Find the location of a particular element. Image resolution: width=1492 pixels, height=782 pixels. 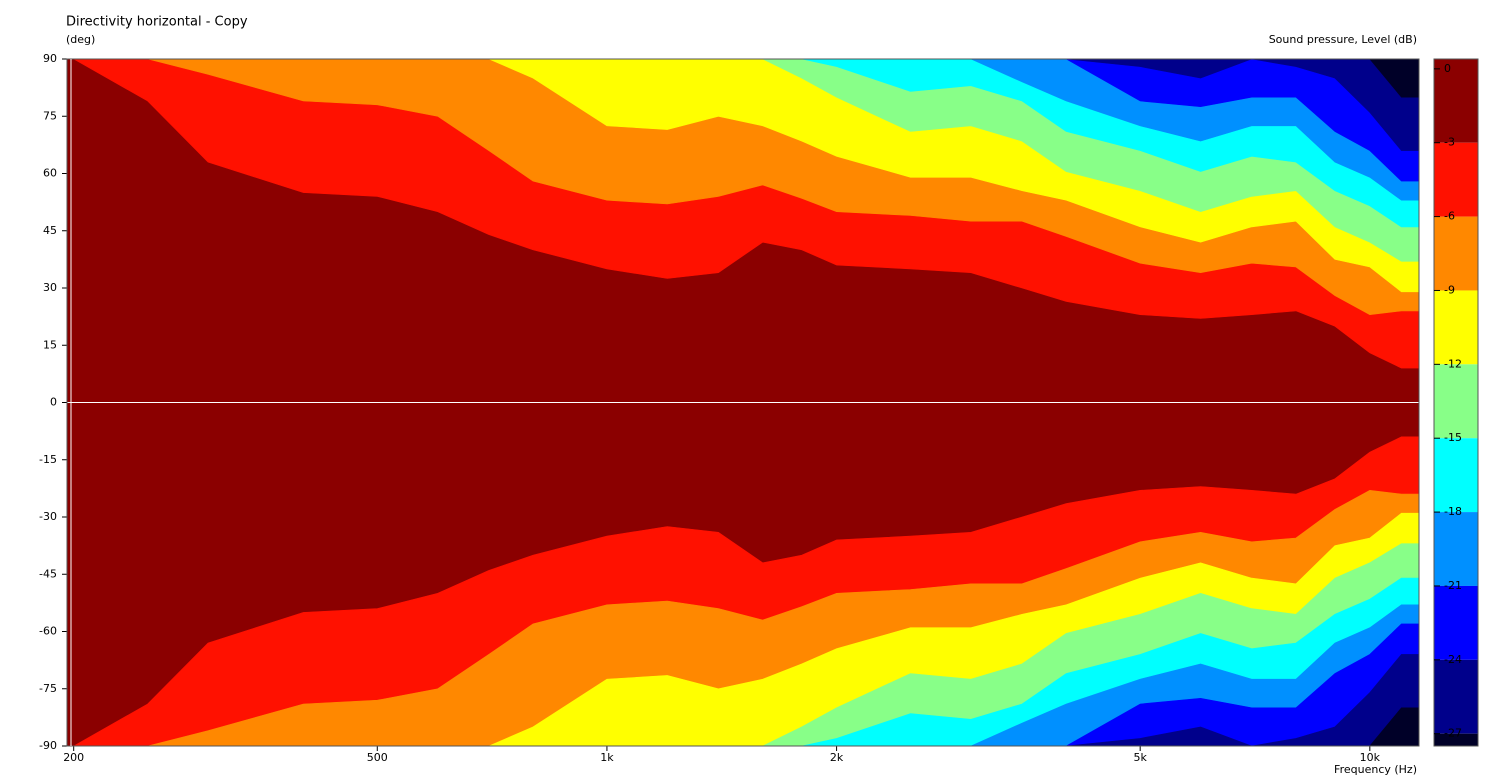

x-tick-label: 500 is located at coordinates (377, 757).